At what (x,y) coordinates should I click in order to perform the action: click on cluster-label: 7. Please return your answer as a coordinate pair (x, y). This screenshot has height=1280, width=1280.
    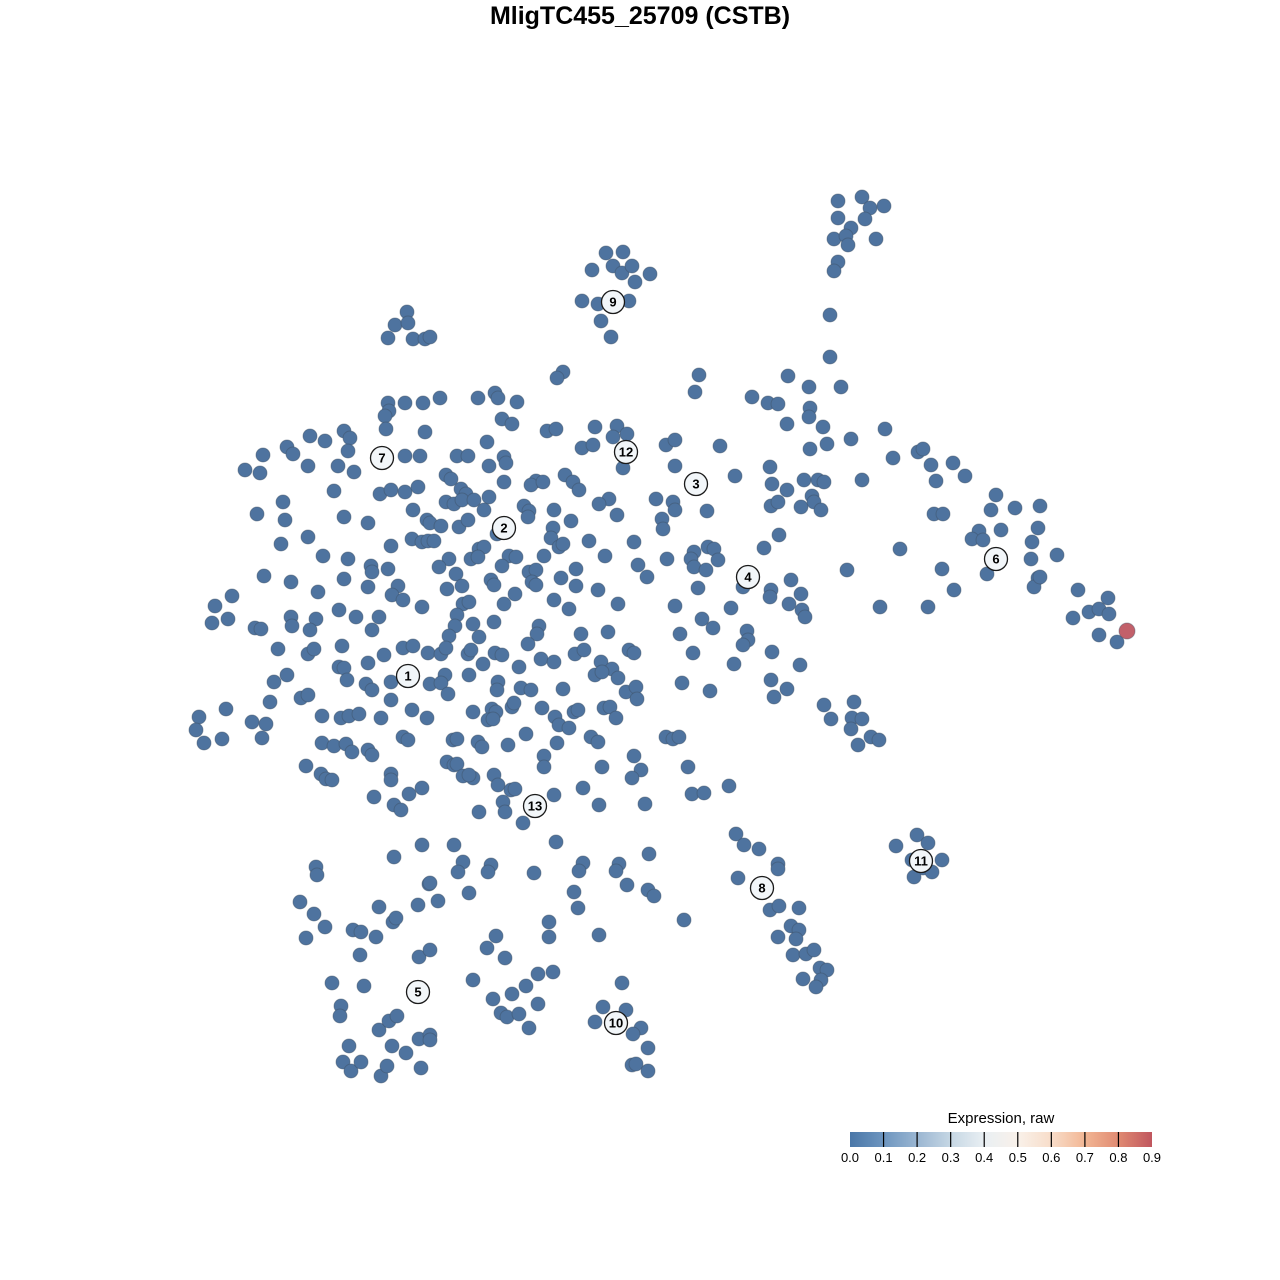
    Looking at the image, I should click on (382, 458).